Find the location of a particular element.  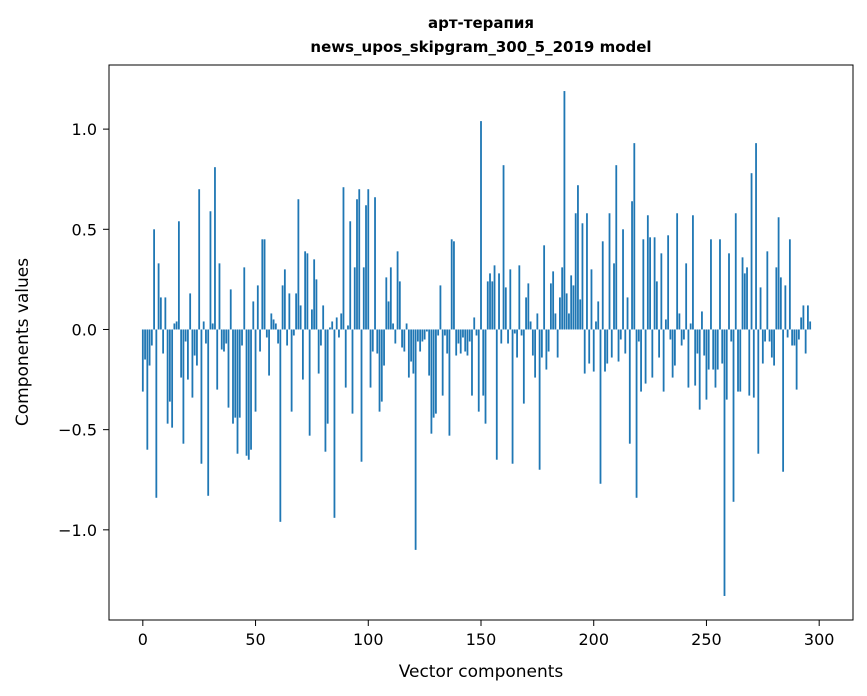

x-tick-label: 250 is located at coordinates (706, 639).